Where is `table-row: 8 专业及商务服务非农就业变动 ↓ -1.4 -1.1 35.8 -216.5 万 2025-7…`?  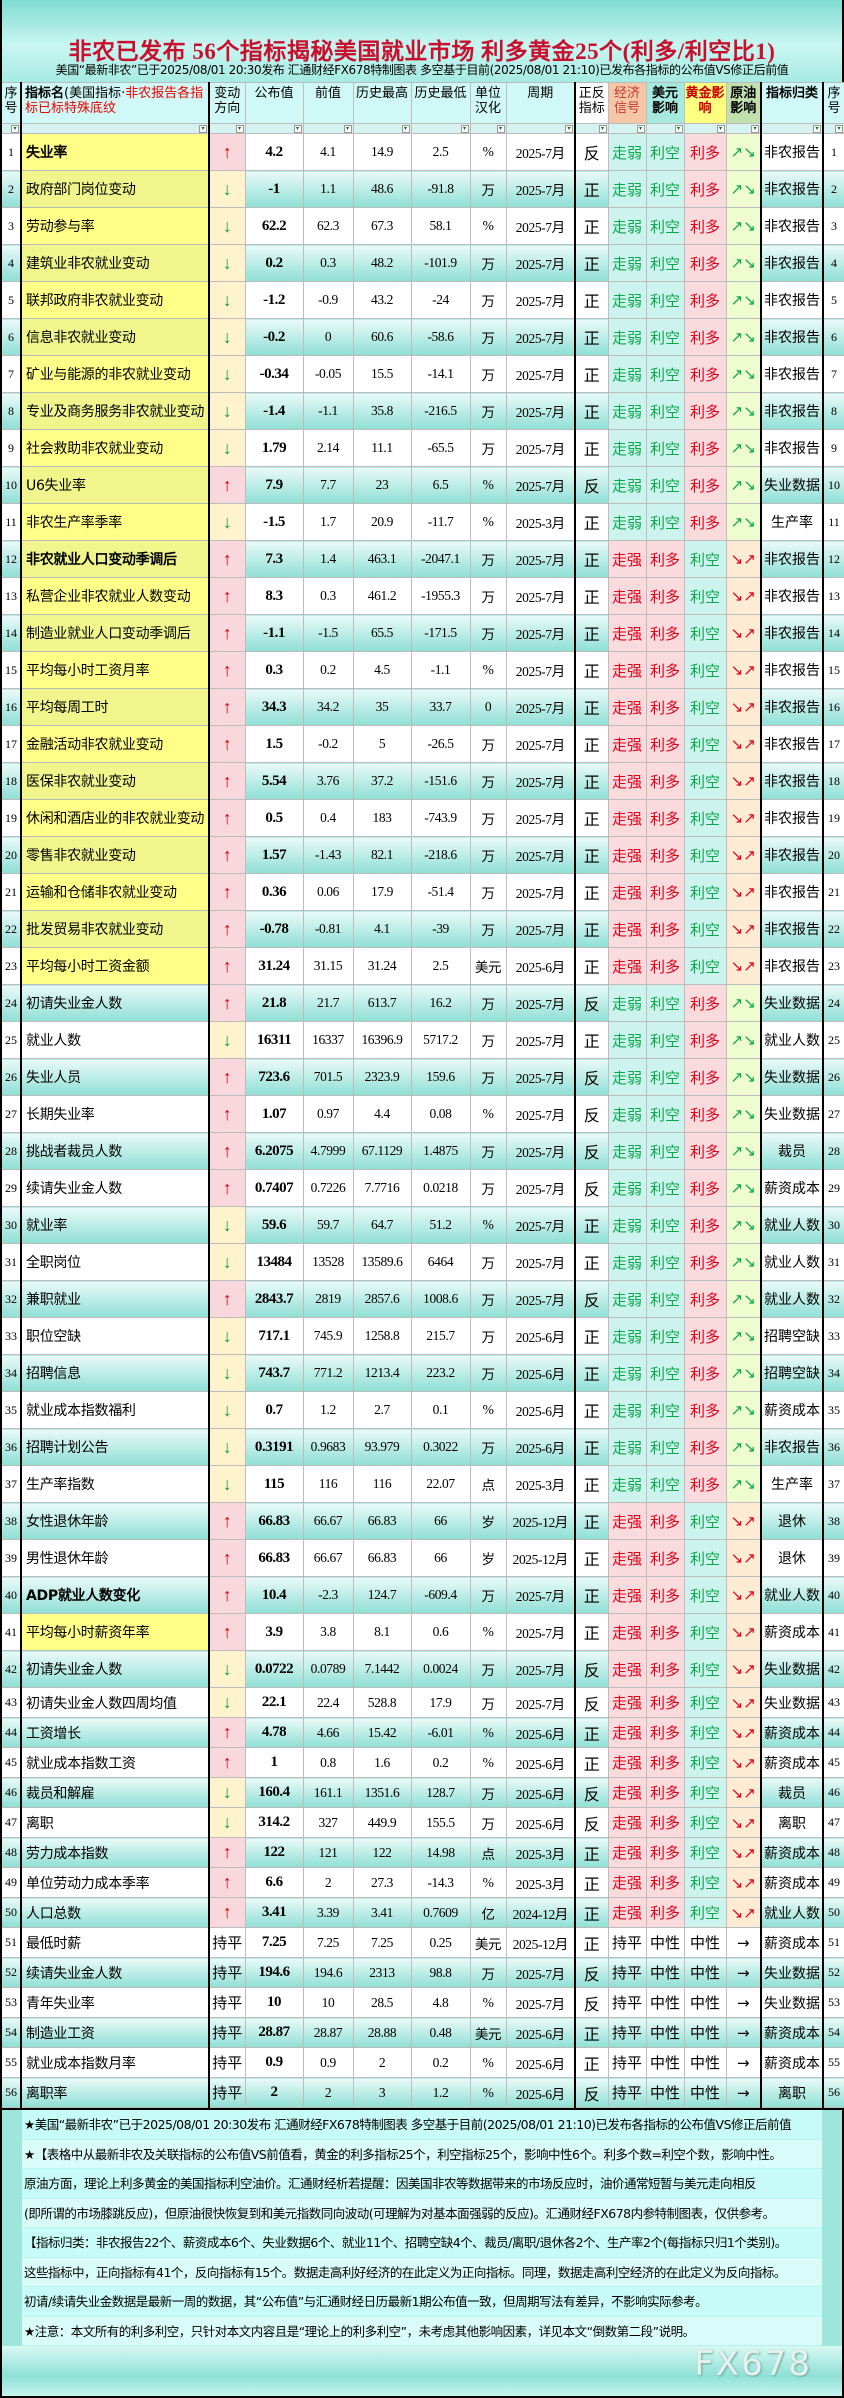 table-row: 8 专业及商务服务非农就业变动 ↓ -1.4 -1.1 35.8 -216.5 万 2025-7… is located at coordinates (422, 411).